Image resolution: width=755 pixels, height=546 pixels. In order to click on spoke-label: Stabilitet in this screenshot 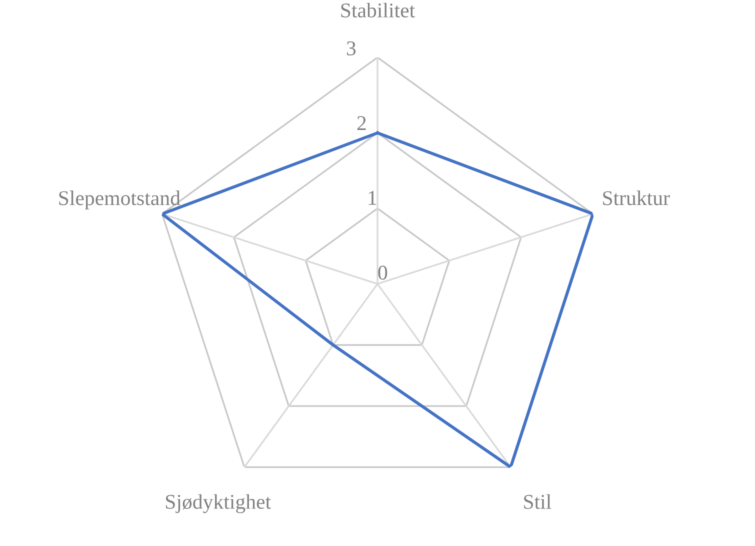, I will do `click(378, 10)`.